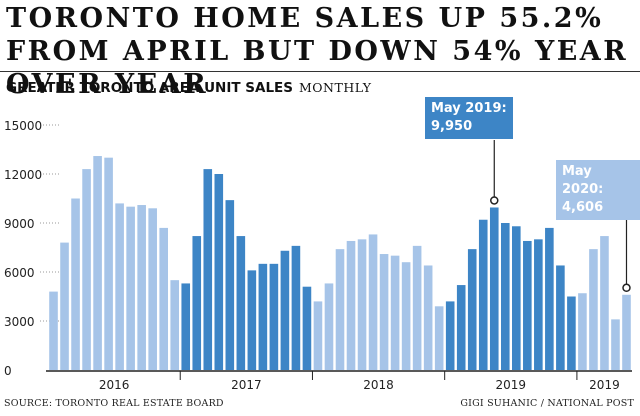 The height and width of the screenshot is (416, 640). Describe the element at coordinates (23, 175) in the screenshot. I see `y-tick-label: 12000` at that location.